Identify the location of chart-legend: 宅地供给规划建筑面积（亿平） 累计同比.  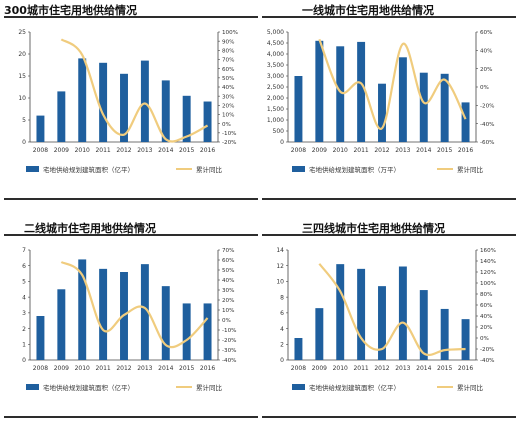
(131, 169).